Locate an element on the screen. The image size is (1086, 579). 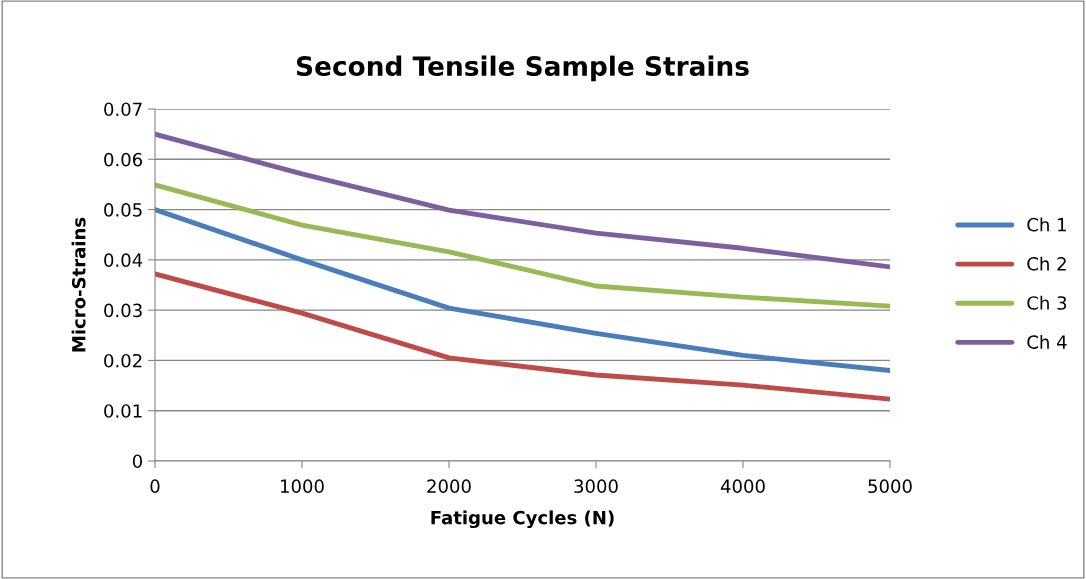
legend-label: Ch 3 is located at coordinates (1047, 302).